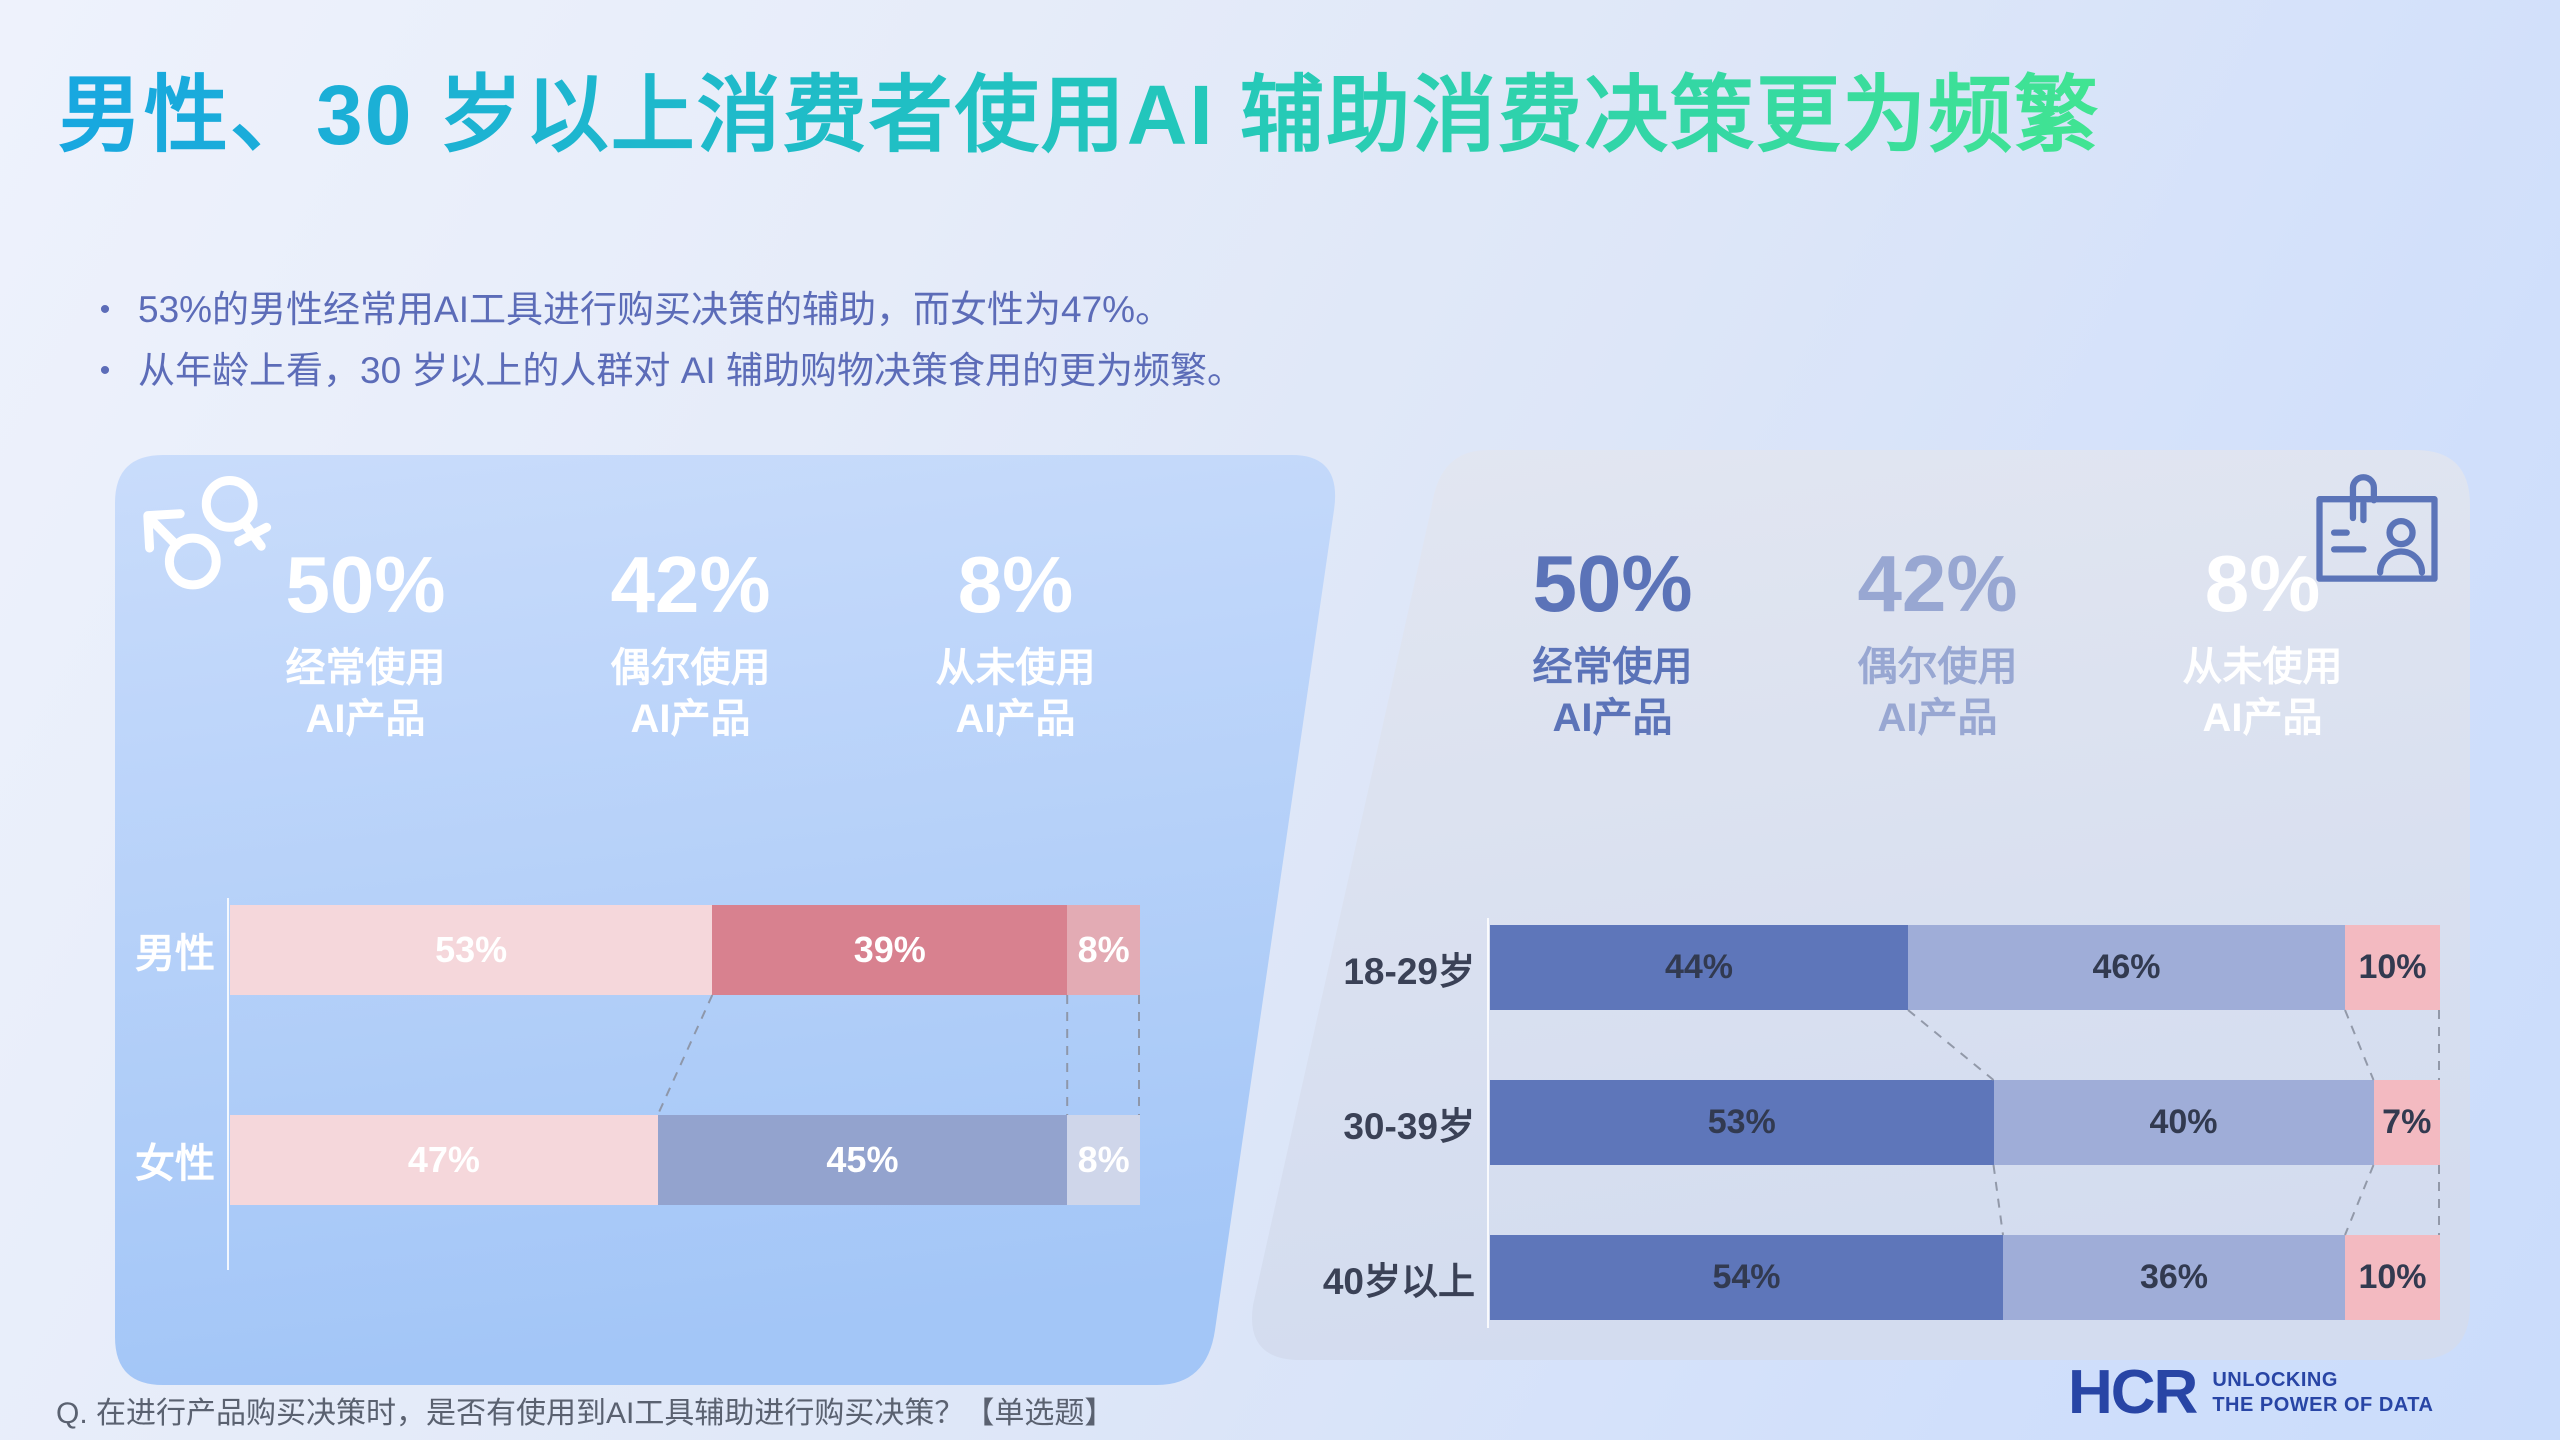 The image size is (2560, 1440). What do you see at coordinates (444, 1160) in the screenshot?
I see `bar-segment: 47%` at bounding box center [444, 1160].